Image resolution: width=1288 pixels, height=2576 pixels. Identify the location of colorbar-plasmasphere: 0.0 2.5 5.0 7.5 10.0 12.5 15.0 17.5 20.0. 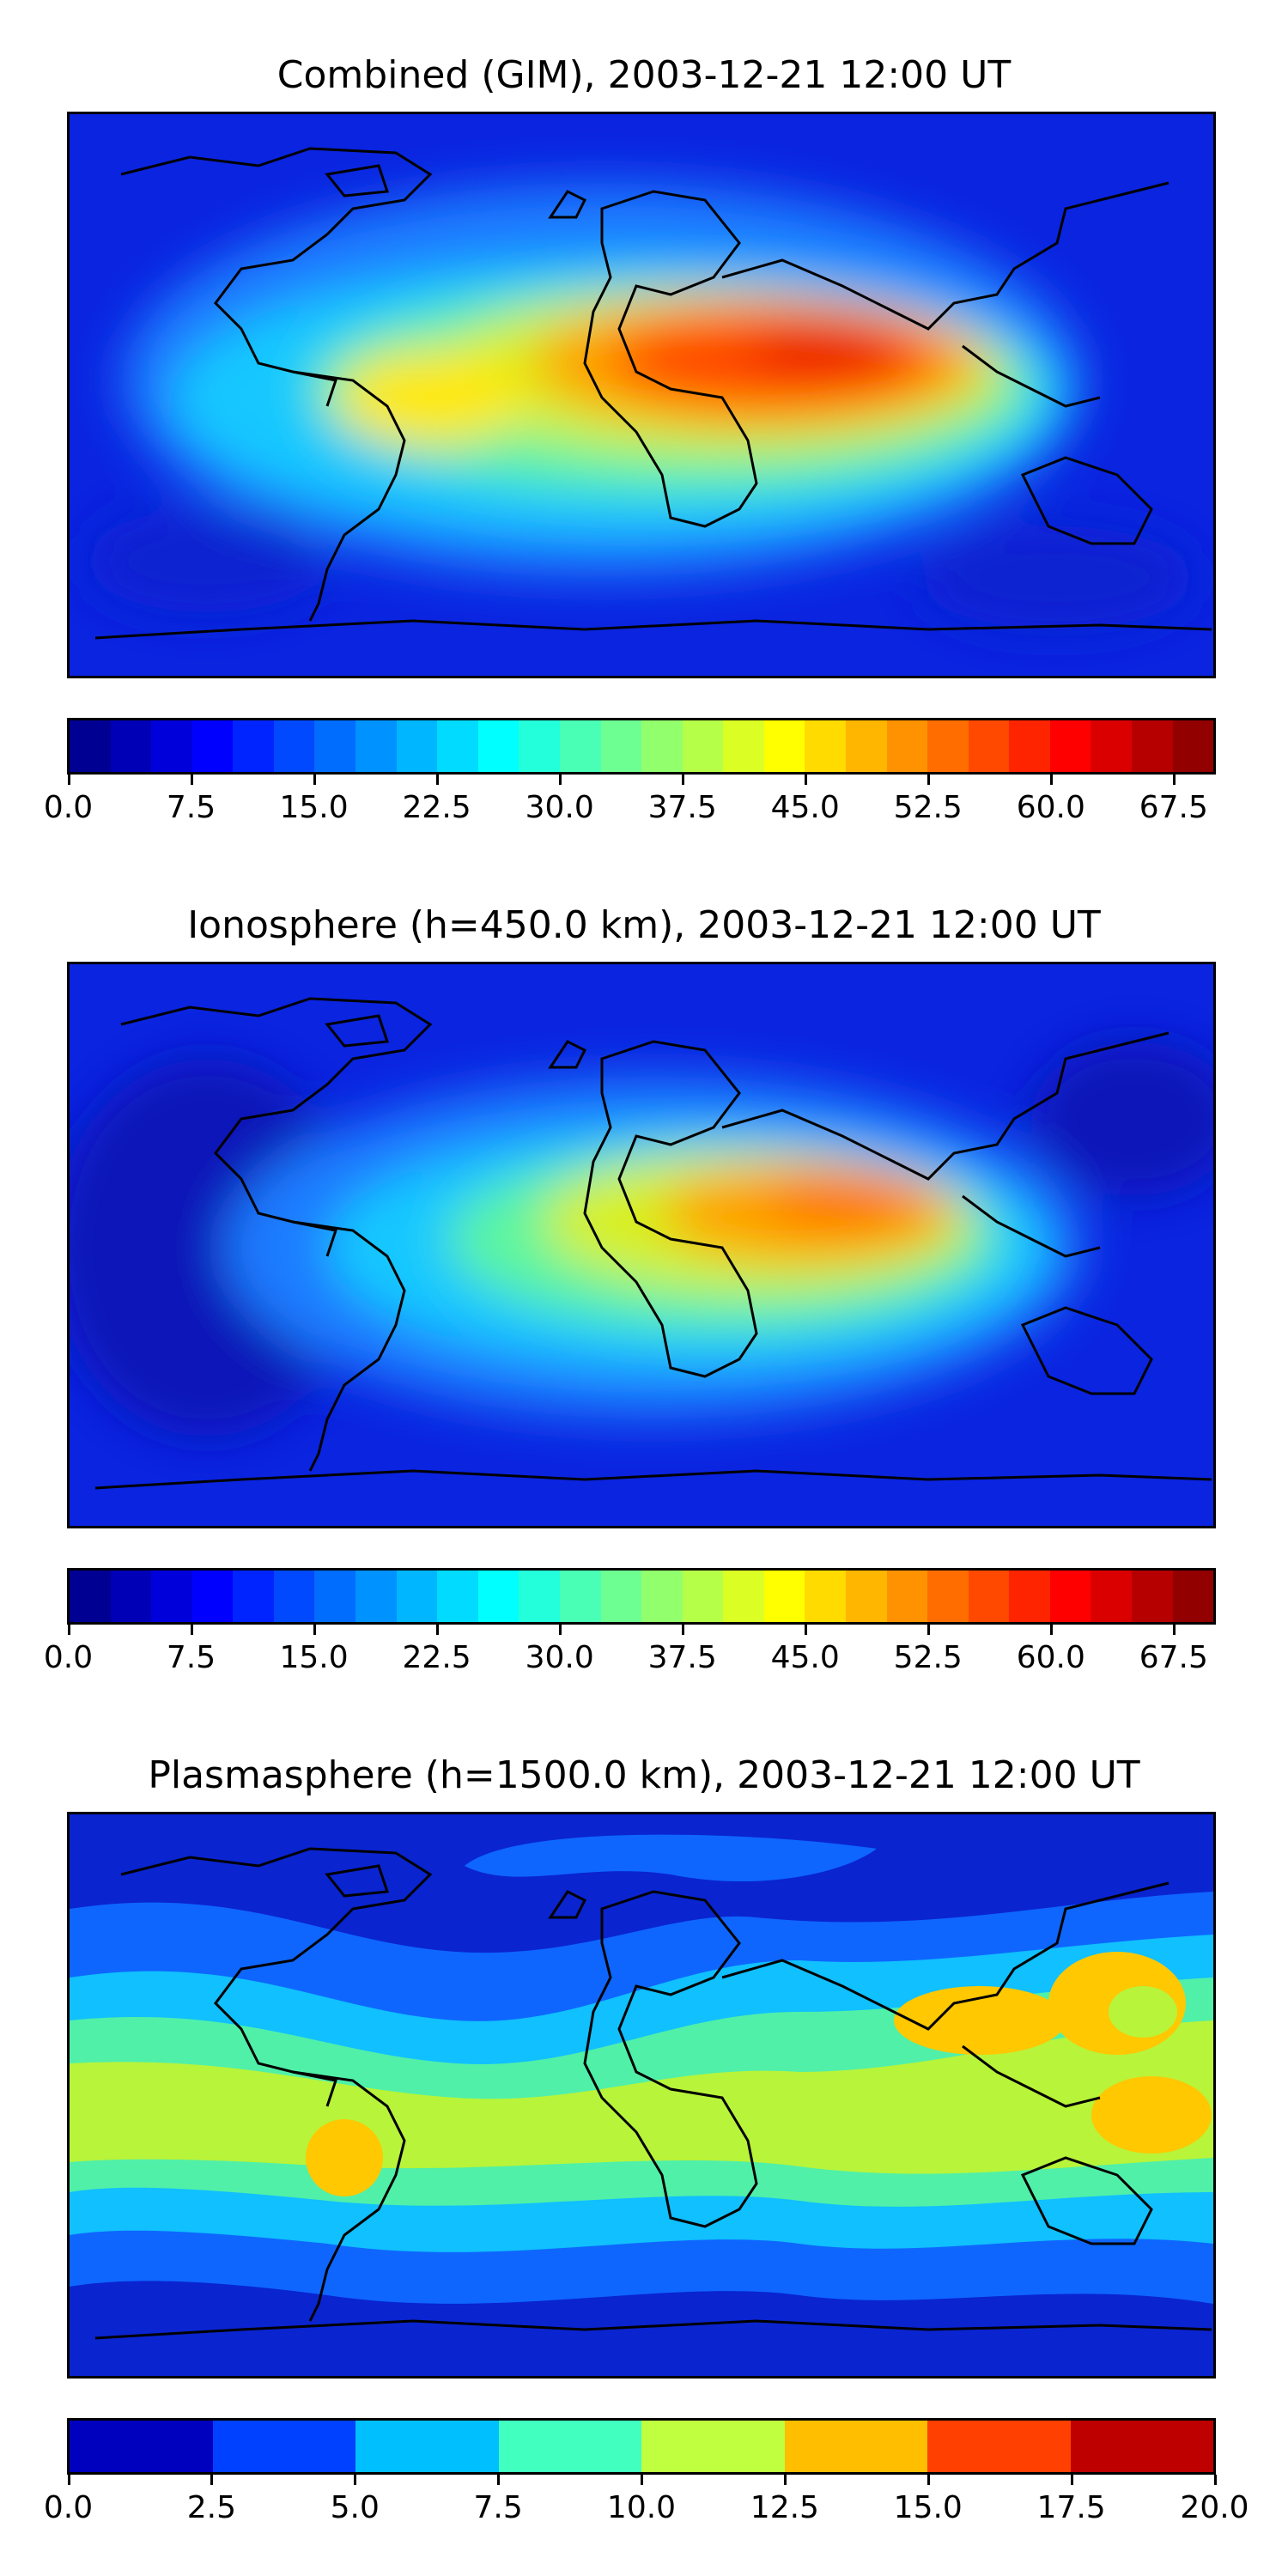
(647, 2472).